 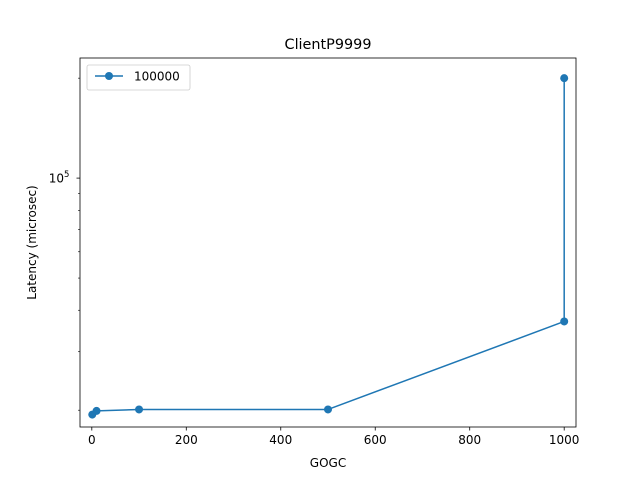 What do you see at coordinates (328, 463) in the screenshot?
I see `x-axis-label: GOGC` at bounding box center [328, 463].